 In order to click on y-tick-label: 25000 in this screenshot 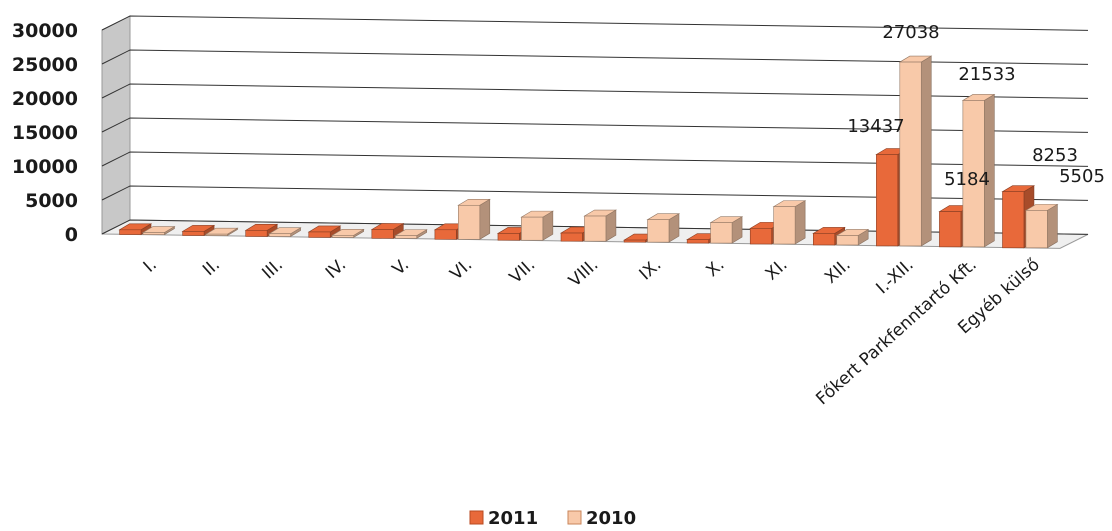, I will do `click(45, 65)`.